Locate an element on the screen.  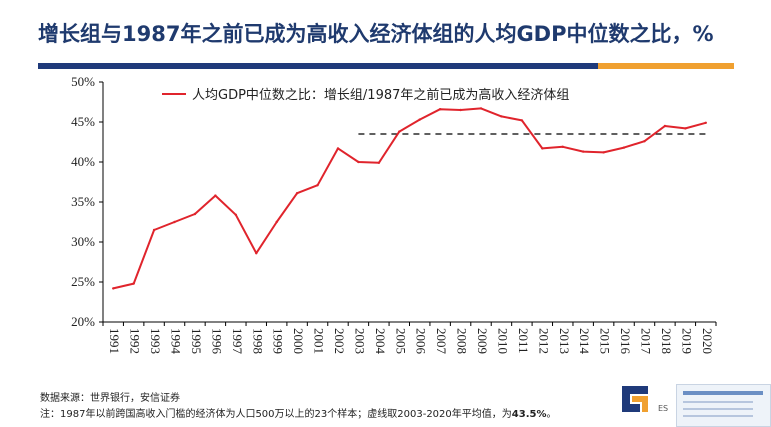
thumbnail-header is located at coordinates (723, 393).